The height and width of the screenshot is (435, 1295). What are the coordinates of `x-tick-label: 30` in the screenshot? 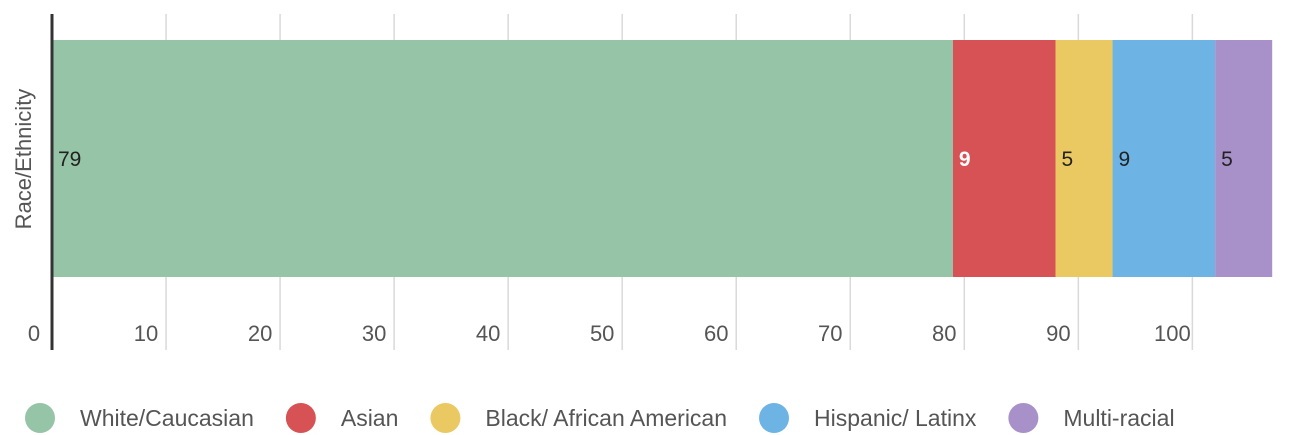 It's located at (374, 333).